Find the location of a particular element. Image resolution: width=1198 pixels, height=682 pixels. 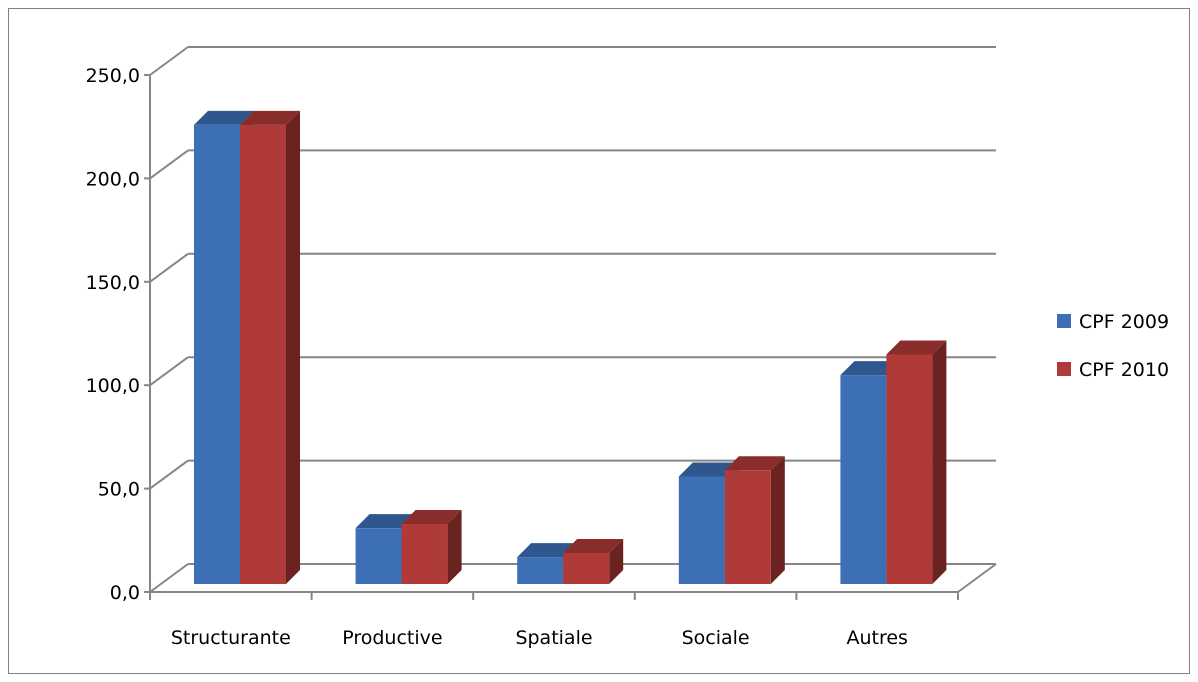

y-tick-label: 150,0 is located at coordinates (113, 283).